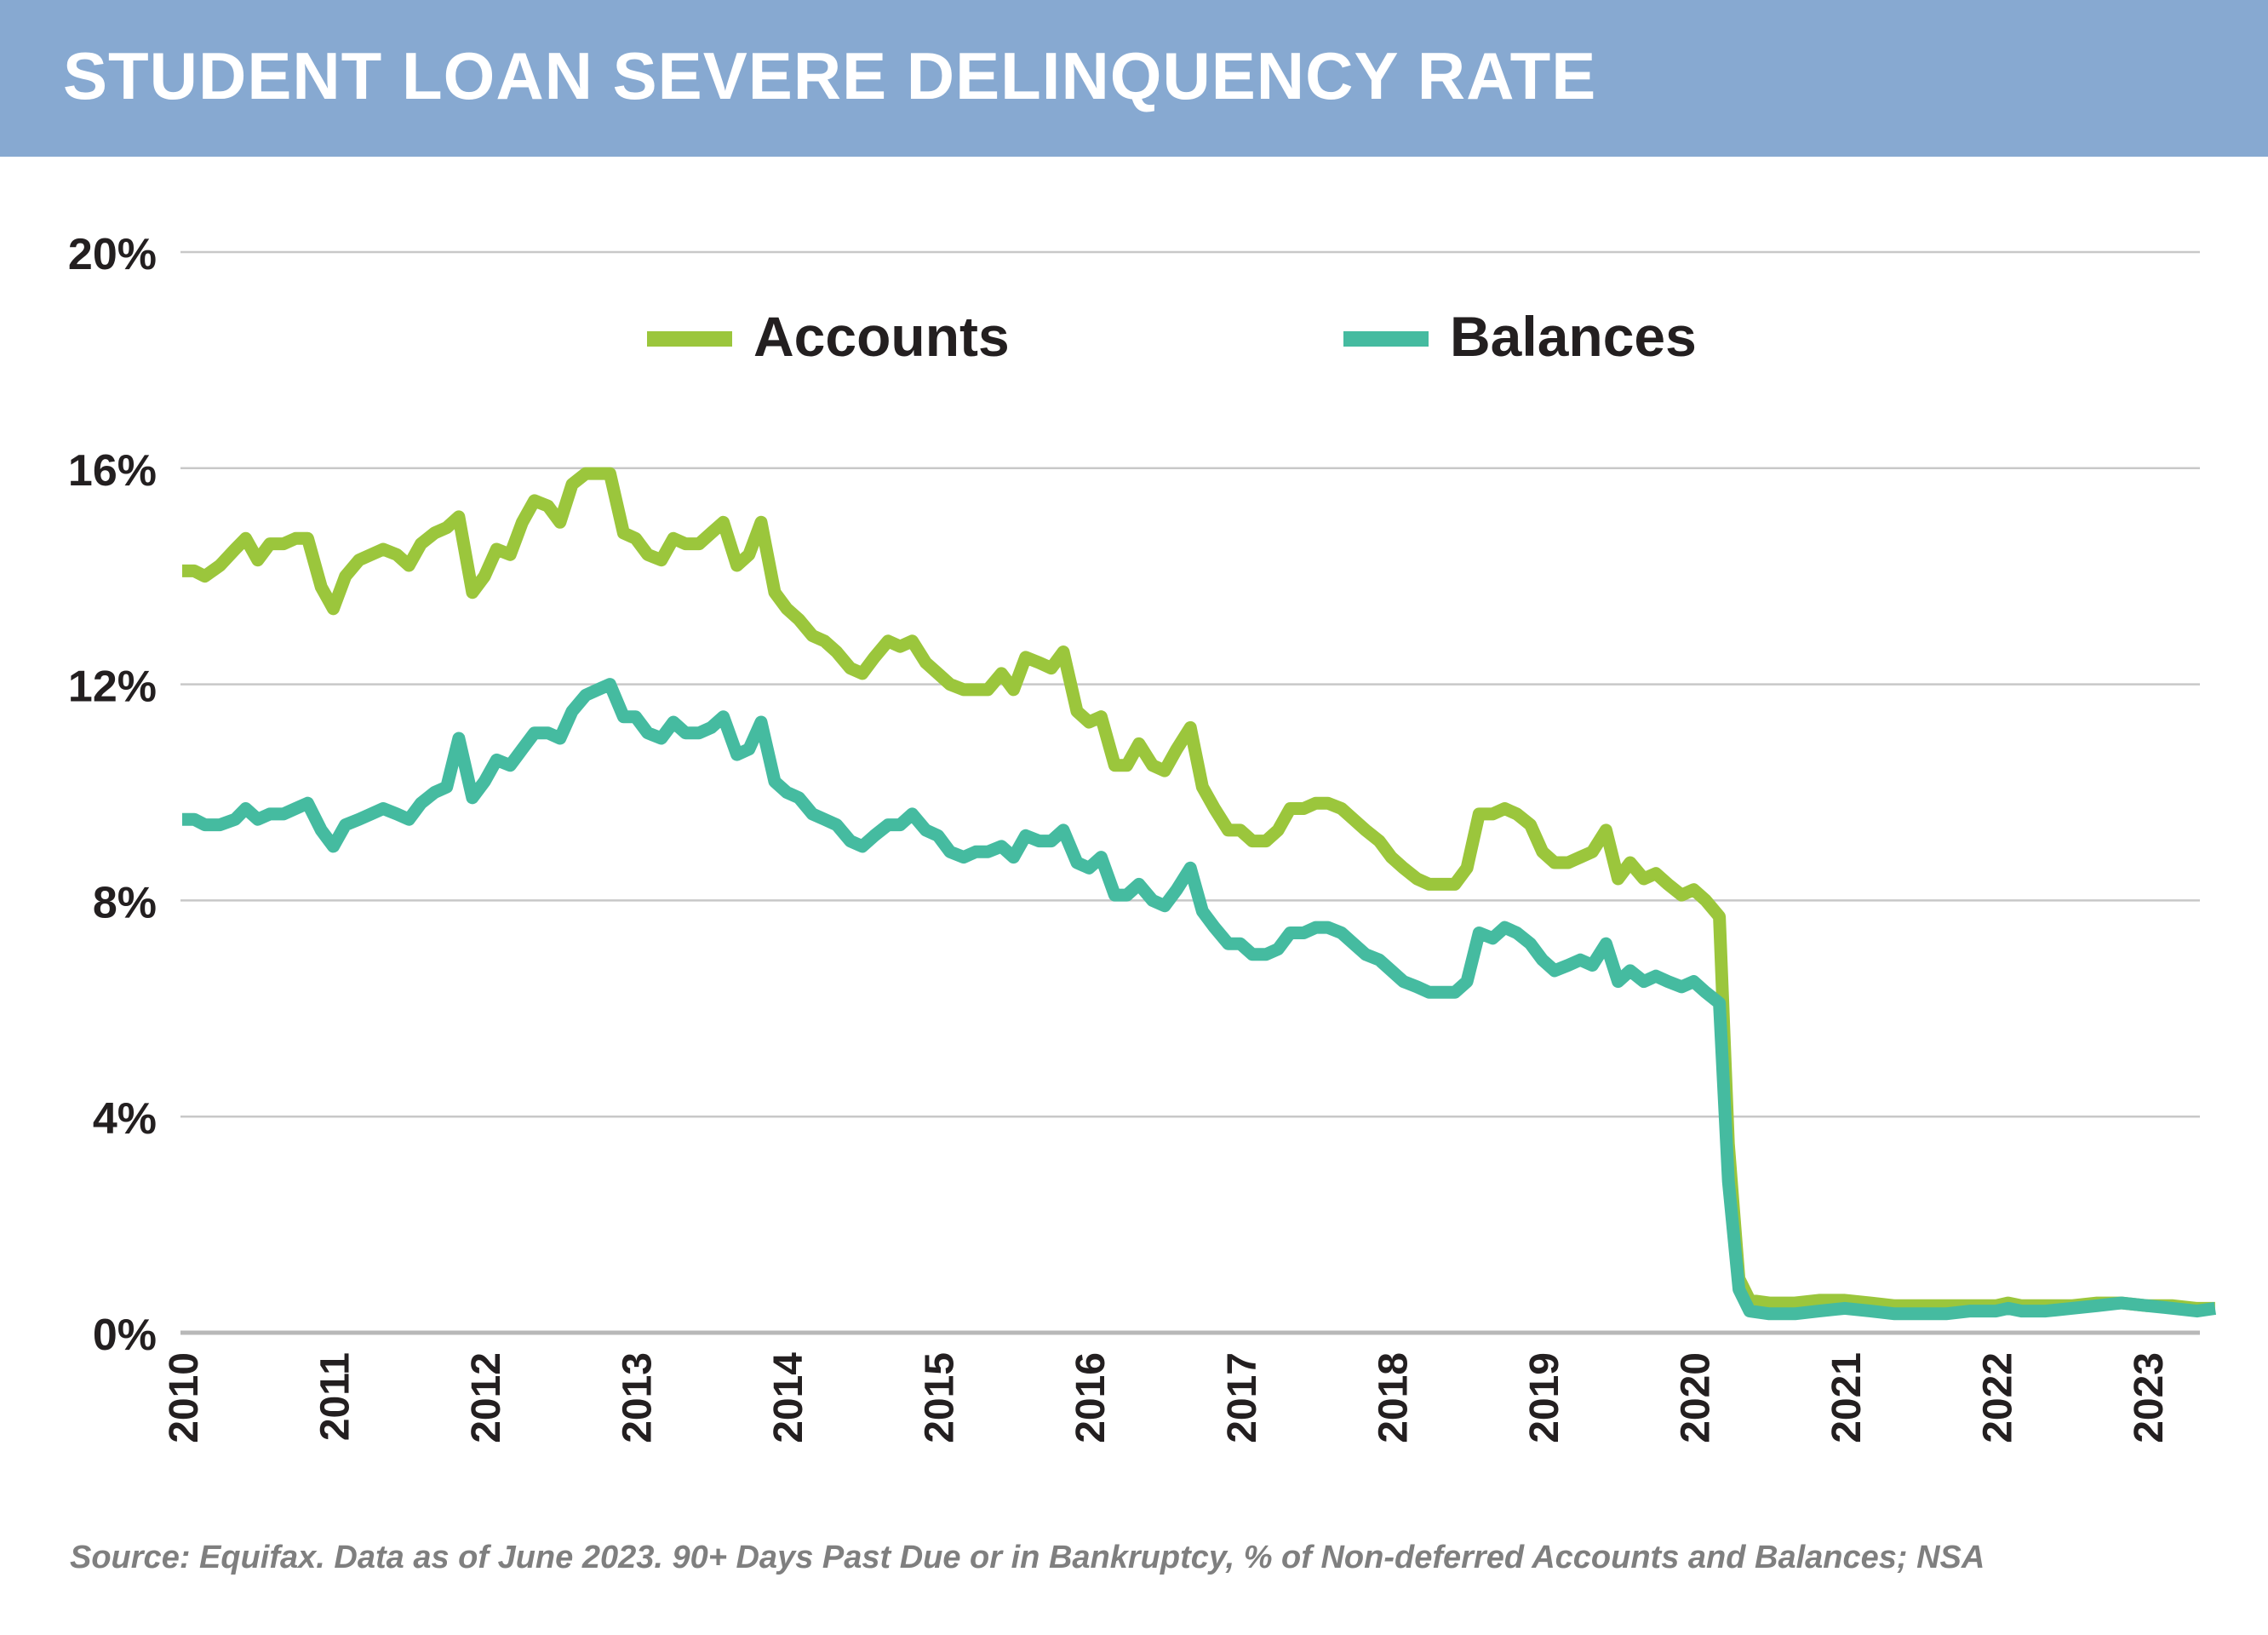 This screenshot has height=1635, width=2268. What do you see at coordinates (638, 1397) in the screenshot?
I see `x-tick-label: 2013` at bounding box center [638, 1397].